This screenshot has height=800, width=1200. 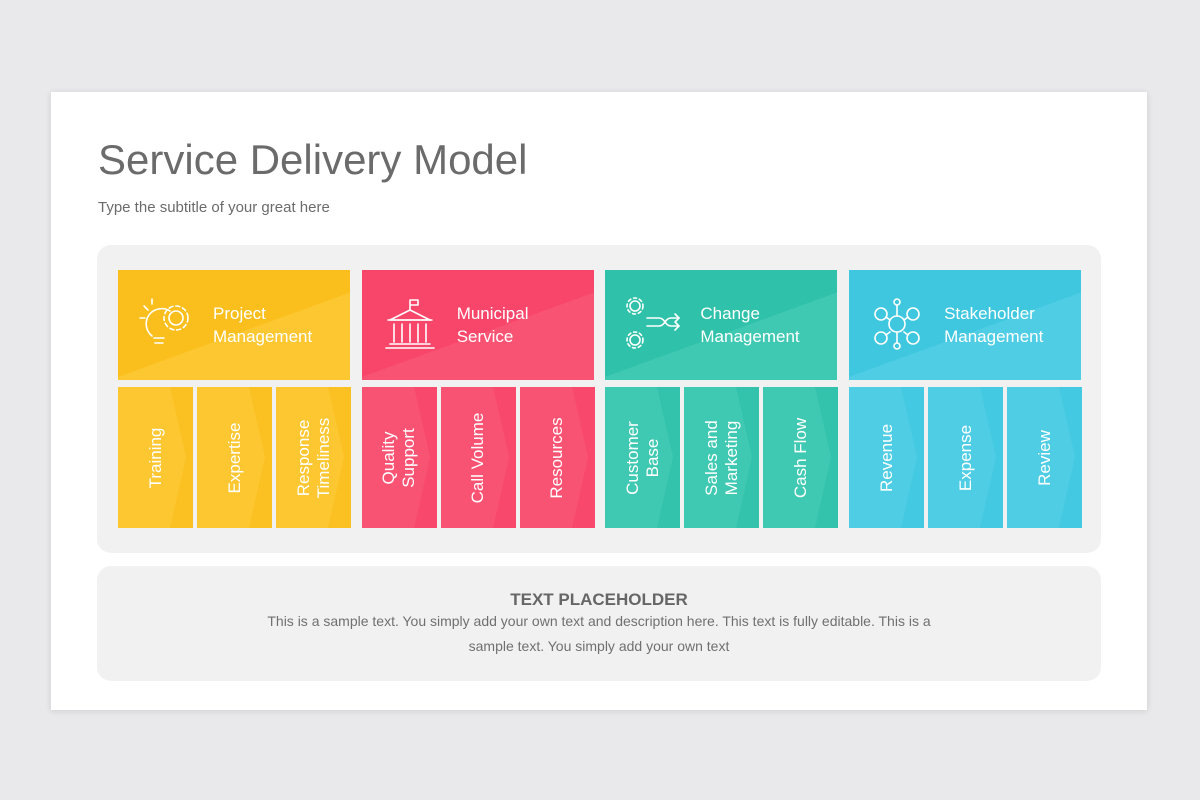 I want to click on item-label: Call Volume, so click(x=478, y=457).